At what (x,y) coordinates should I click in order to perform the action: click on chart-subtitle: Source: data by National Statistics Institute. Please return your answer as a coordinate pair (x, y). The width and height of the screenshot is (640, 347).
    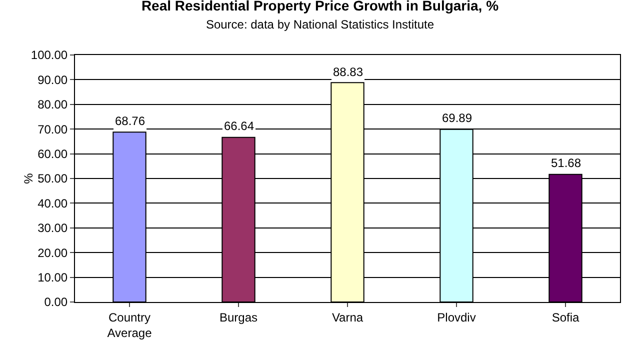
    Looking at the image, I should click on (320, 25).